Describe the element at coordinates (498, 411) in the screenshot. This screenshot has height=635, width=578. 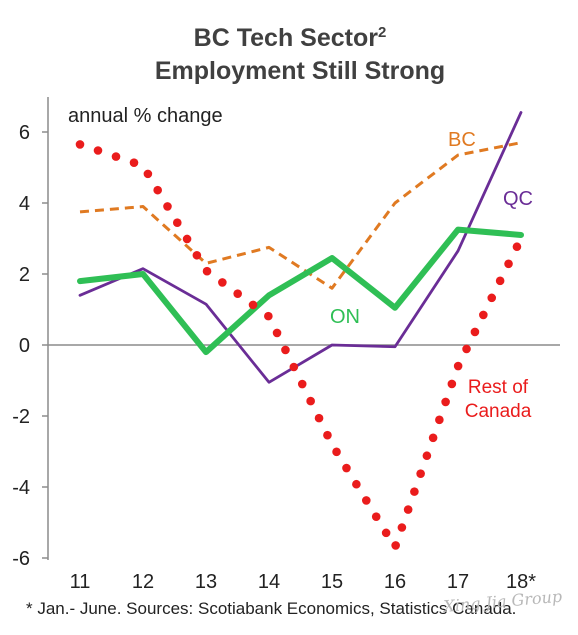
I see `series-label-line: Canada` at that location.